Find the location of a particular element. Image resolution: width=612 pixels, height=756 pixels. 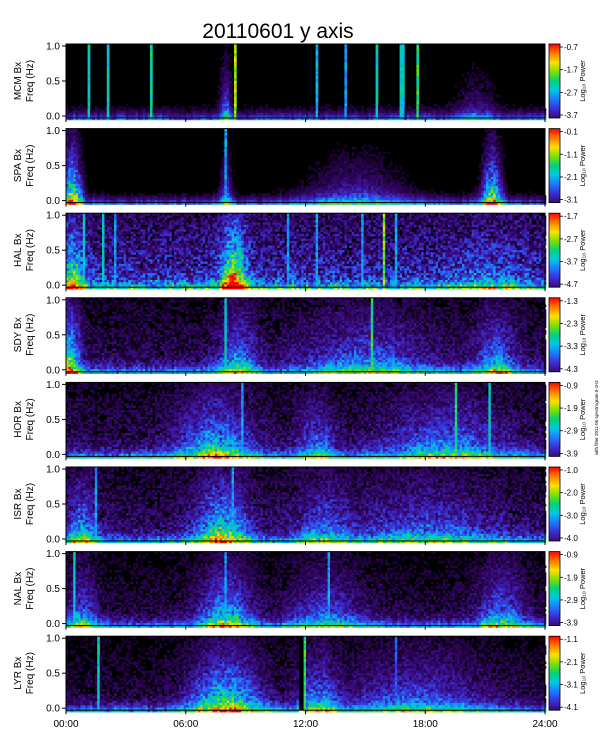

colorbar-tick-label: -4.3 is located at coordinates (571, 369).